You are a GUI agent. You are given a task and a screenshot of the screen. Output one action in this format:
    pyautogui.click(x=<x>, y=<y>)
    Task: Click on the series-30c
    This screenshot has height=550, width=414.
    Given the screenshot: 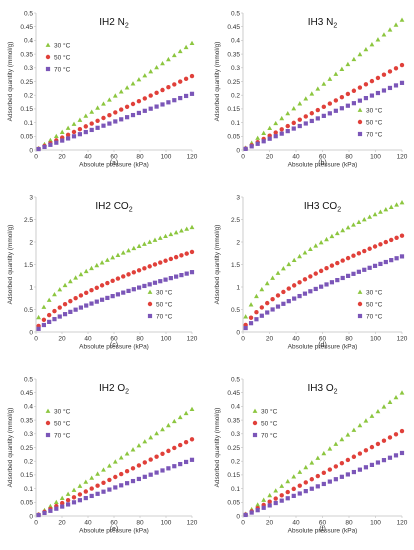 What is the action you would take?
    pyautogui.click(x=115, y=461)
    